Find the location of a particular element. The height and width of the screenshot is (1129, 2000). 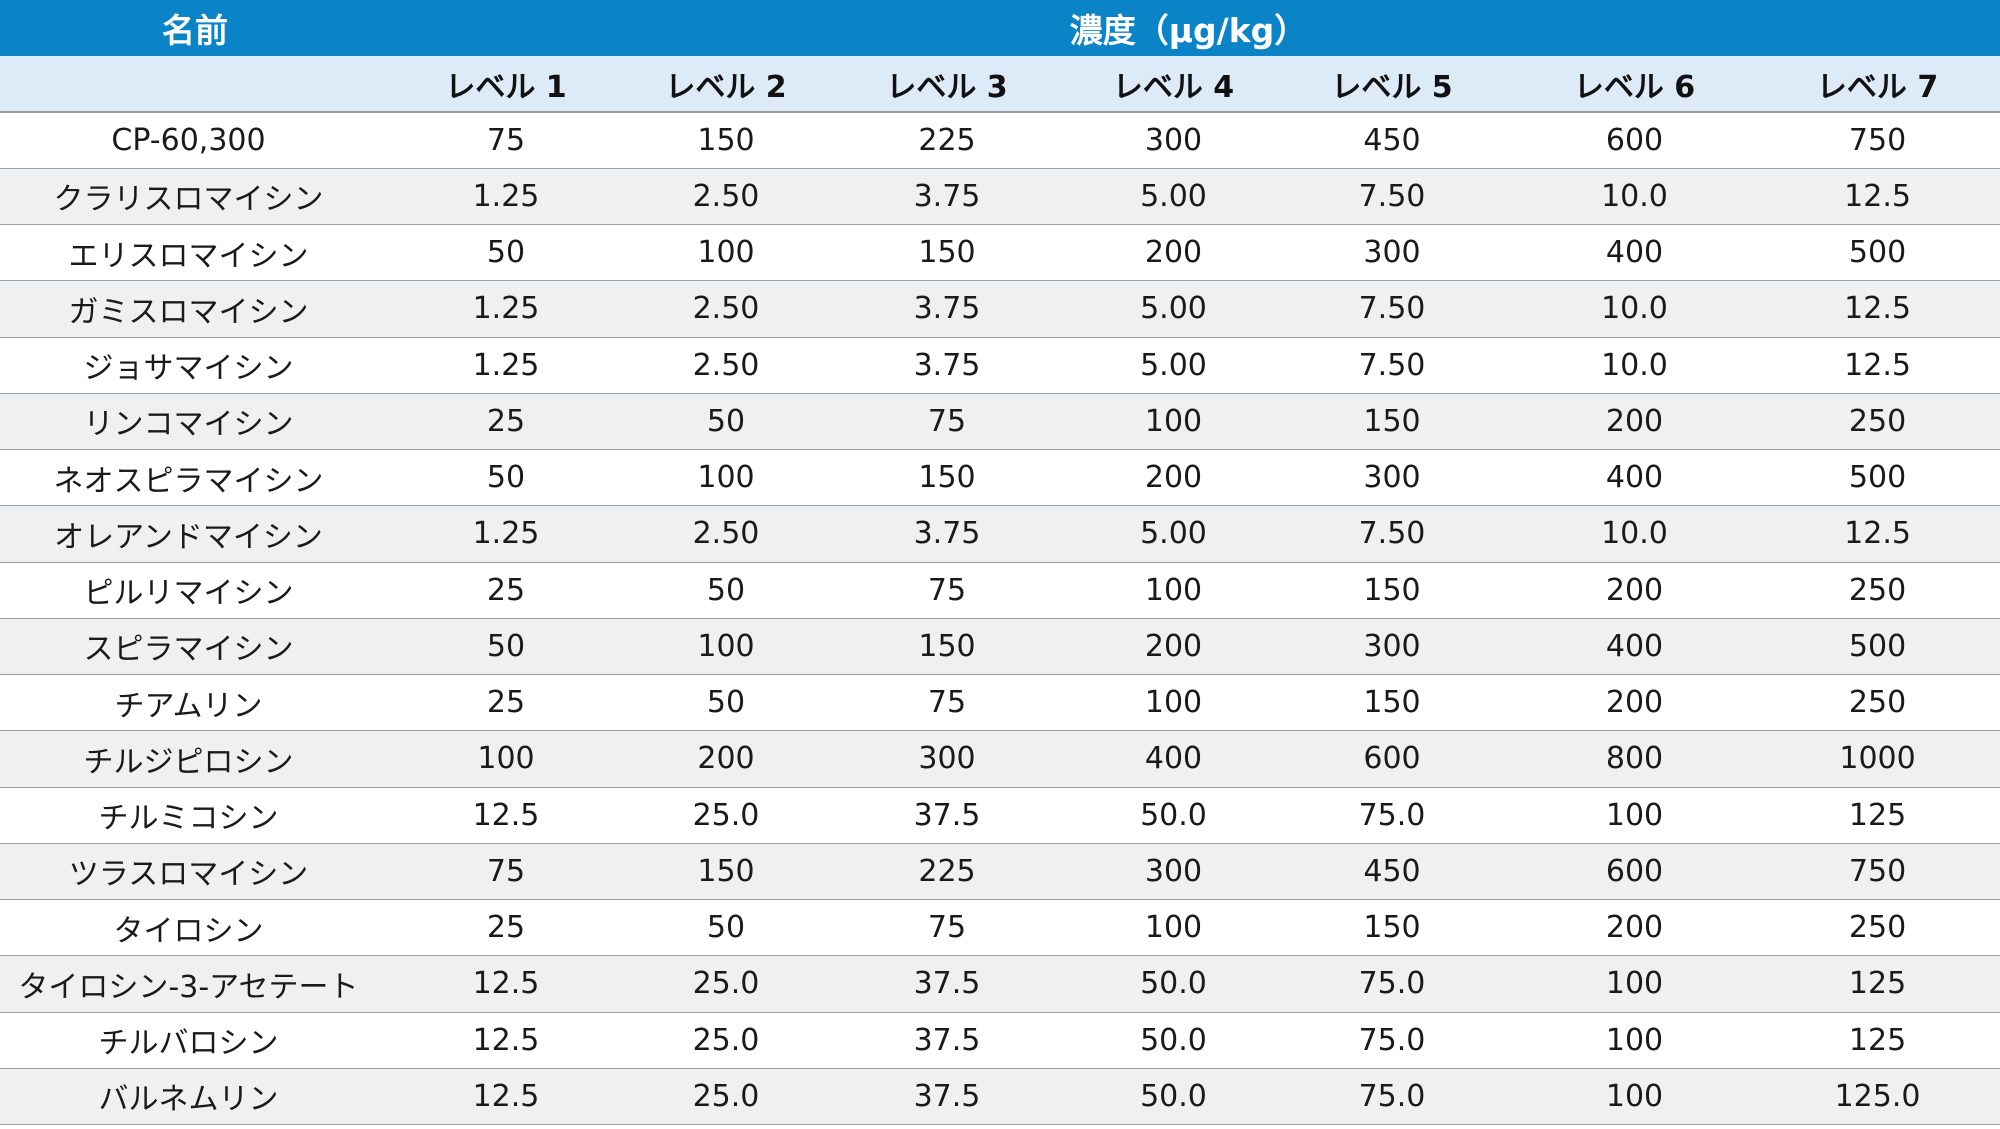

table-row: スピラマイシン 50 100 150 200 300 400 500 is located at coordinates (1000, 647).